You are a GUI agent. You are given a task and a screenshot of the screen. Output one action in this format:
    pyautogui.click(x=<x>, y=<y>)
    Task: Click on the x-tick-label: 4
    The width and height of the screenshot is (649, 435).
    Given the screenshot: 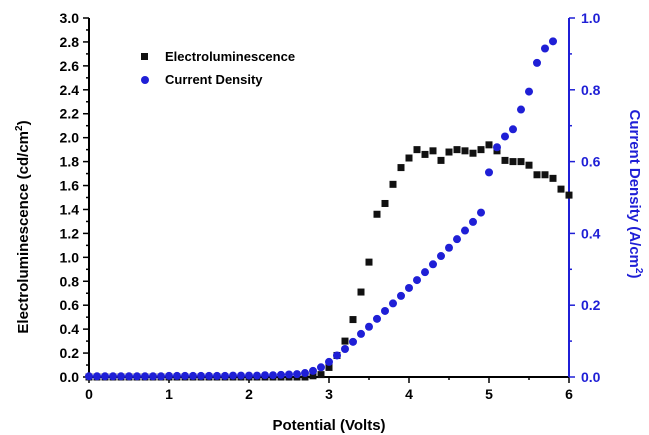 What is the action you would take?
    pyautogui.click(x=409, y=394)
    